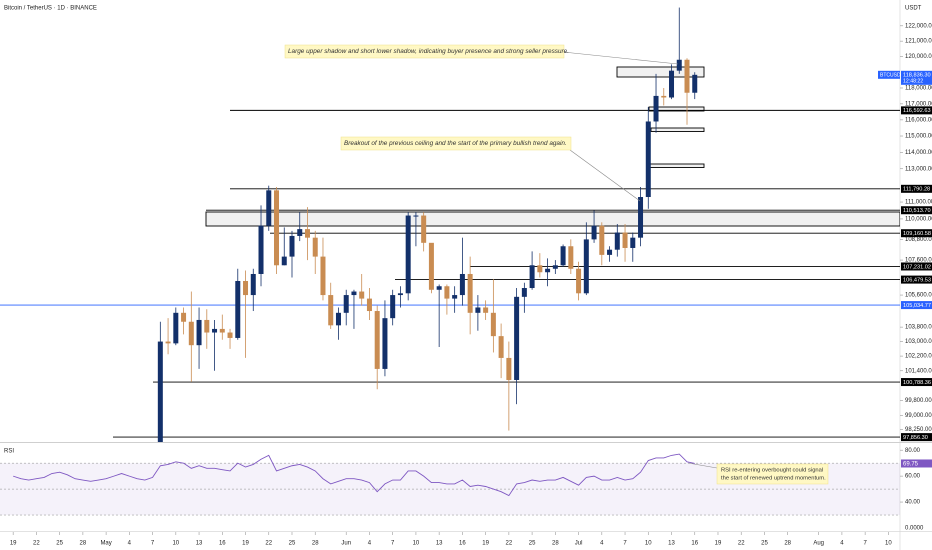 This screenshot has height=550, width=932. I want to click on price-badge, so click(916, 77).